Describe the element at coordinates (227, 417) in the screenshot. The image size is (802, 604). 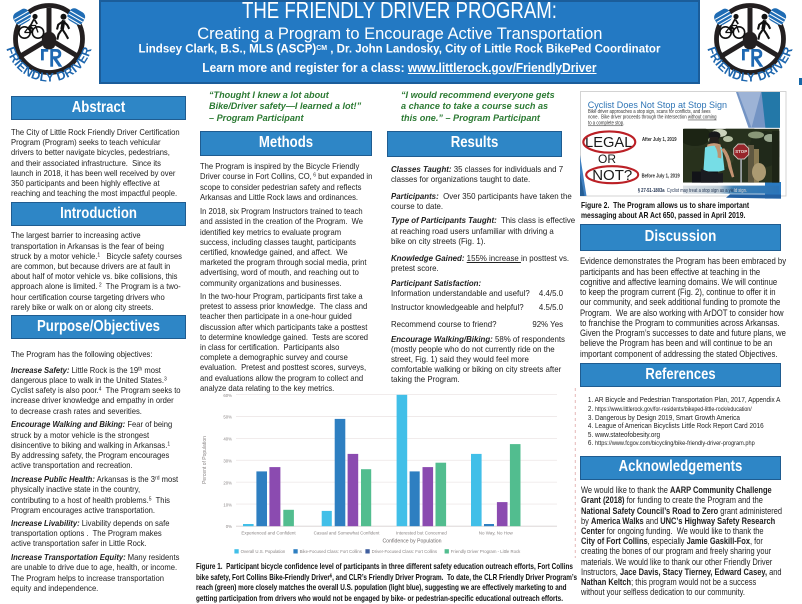
I see `svg-text: 50%` at that location.